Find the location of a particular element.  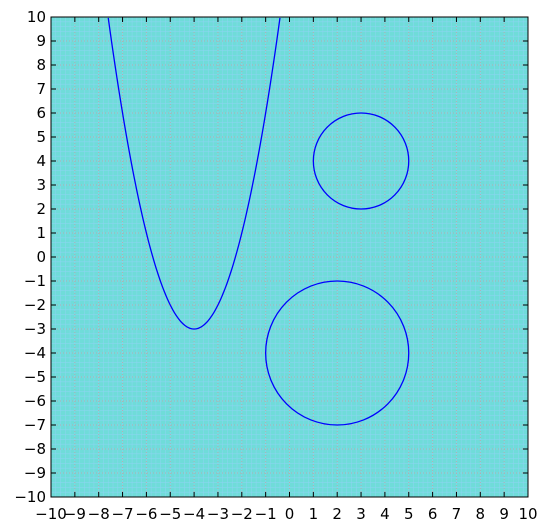

y-tick-label: 4 is located at coordinates (41, 161).